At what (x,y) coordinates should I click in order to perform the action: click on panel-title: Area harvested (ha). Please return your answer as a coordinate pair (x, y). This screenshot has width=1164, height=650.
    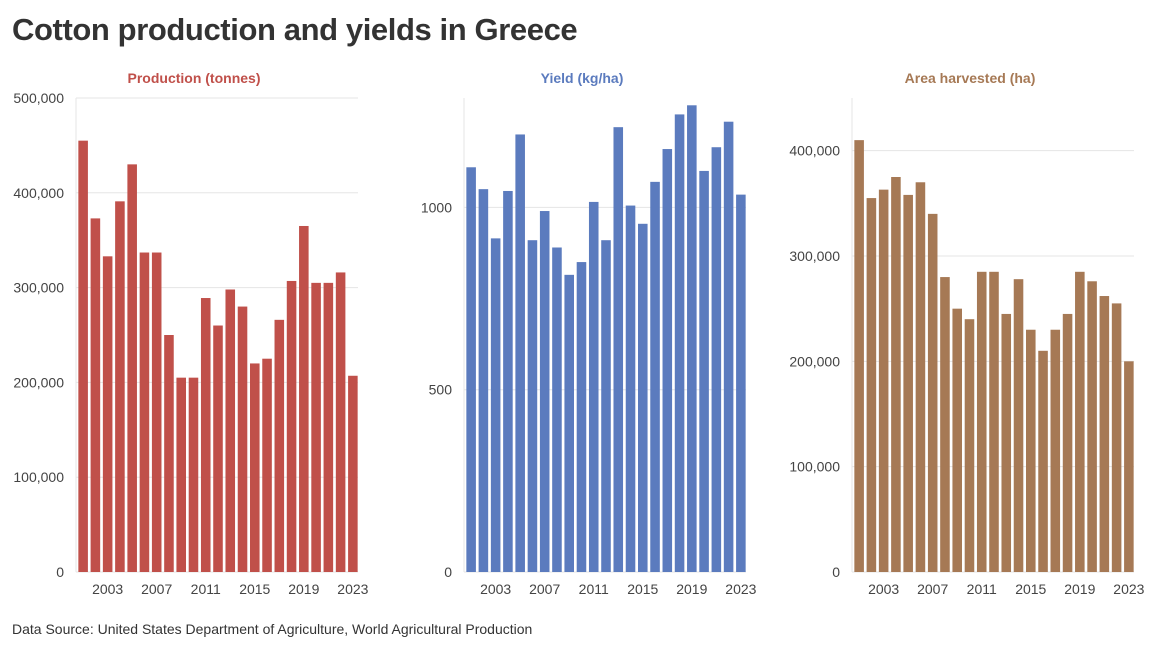
    Looking at the image, I should click on (970, 78).